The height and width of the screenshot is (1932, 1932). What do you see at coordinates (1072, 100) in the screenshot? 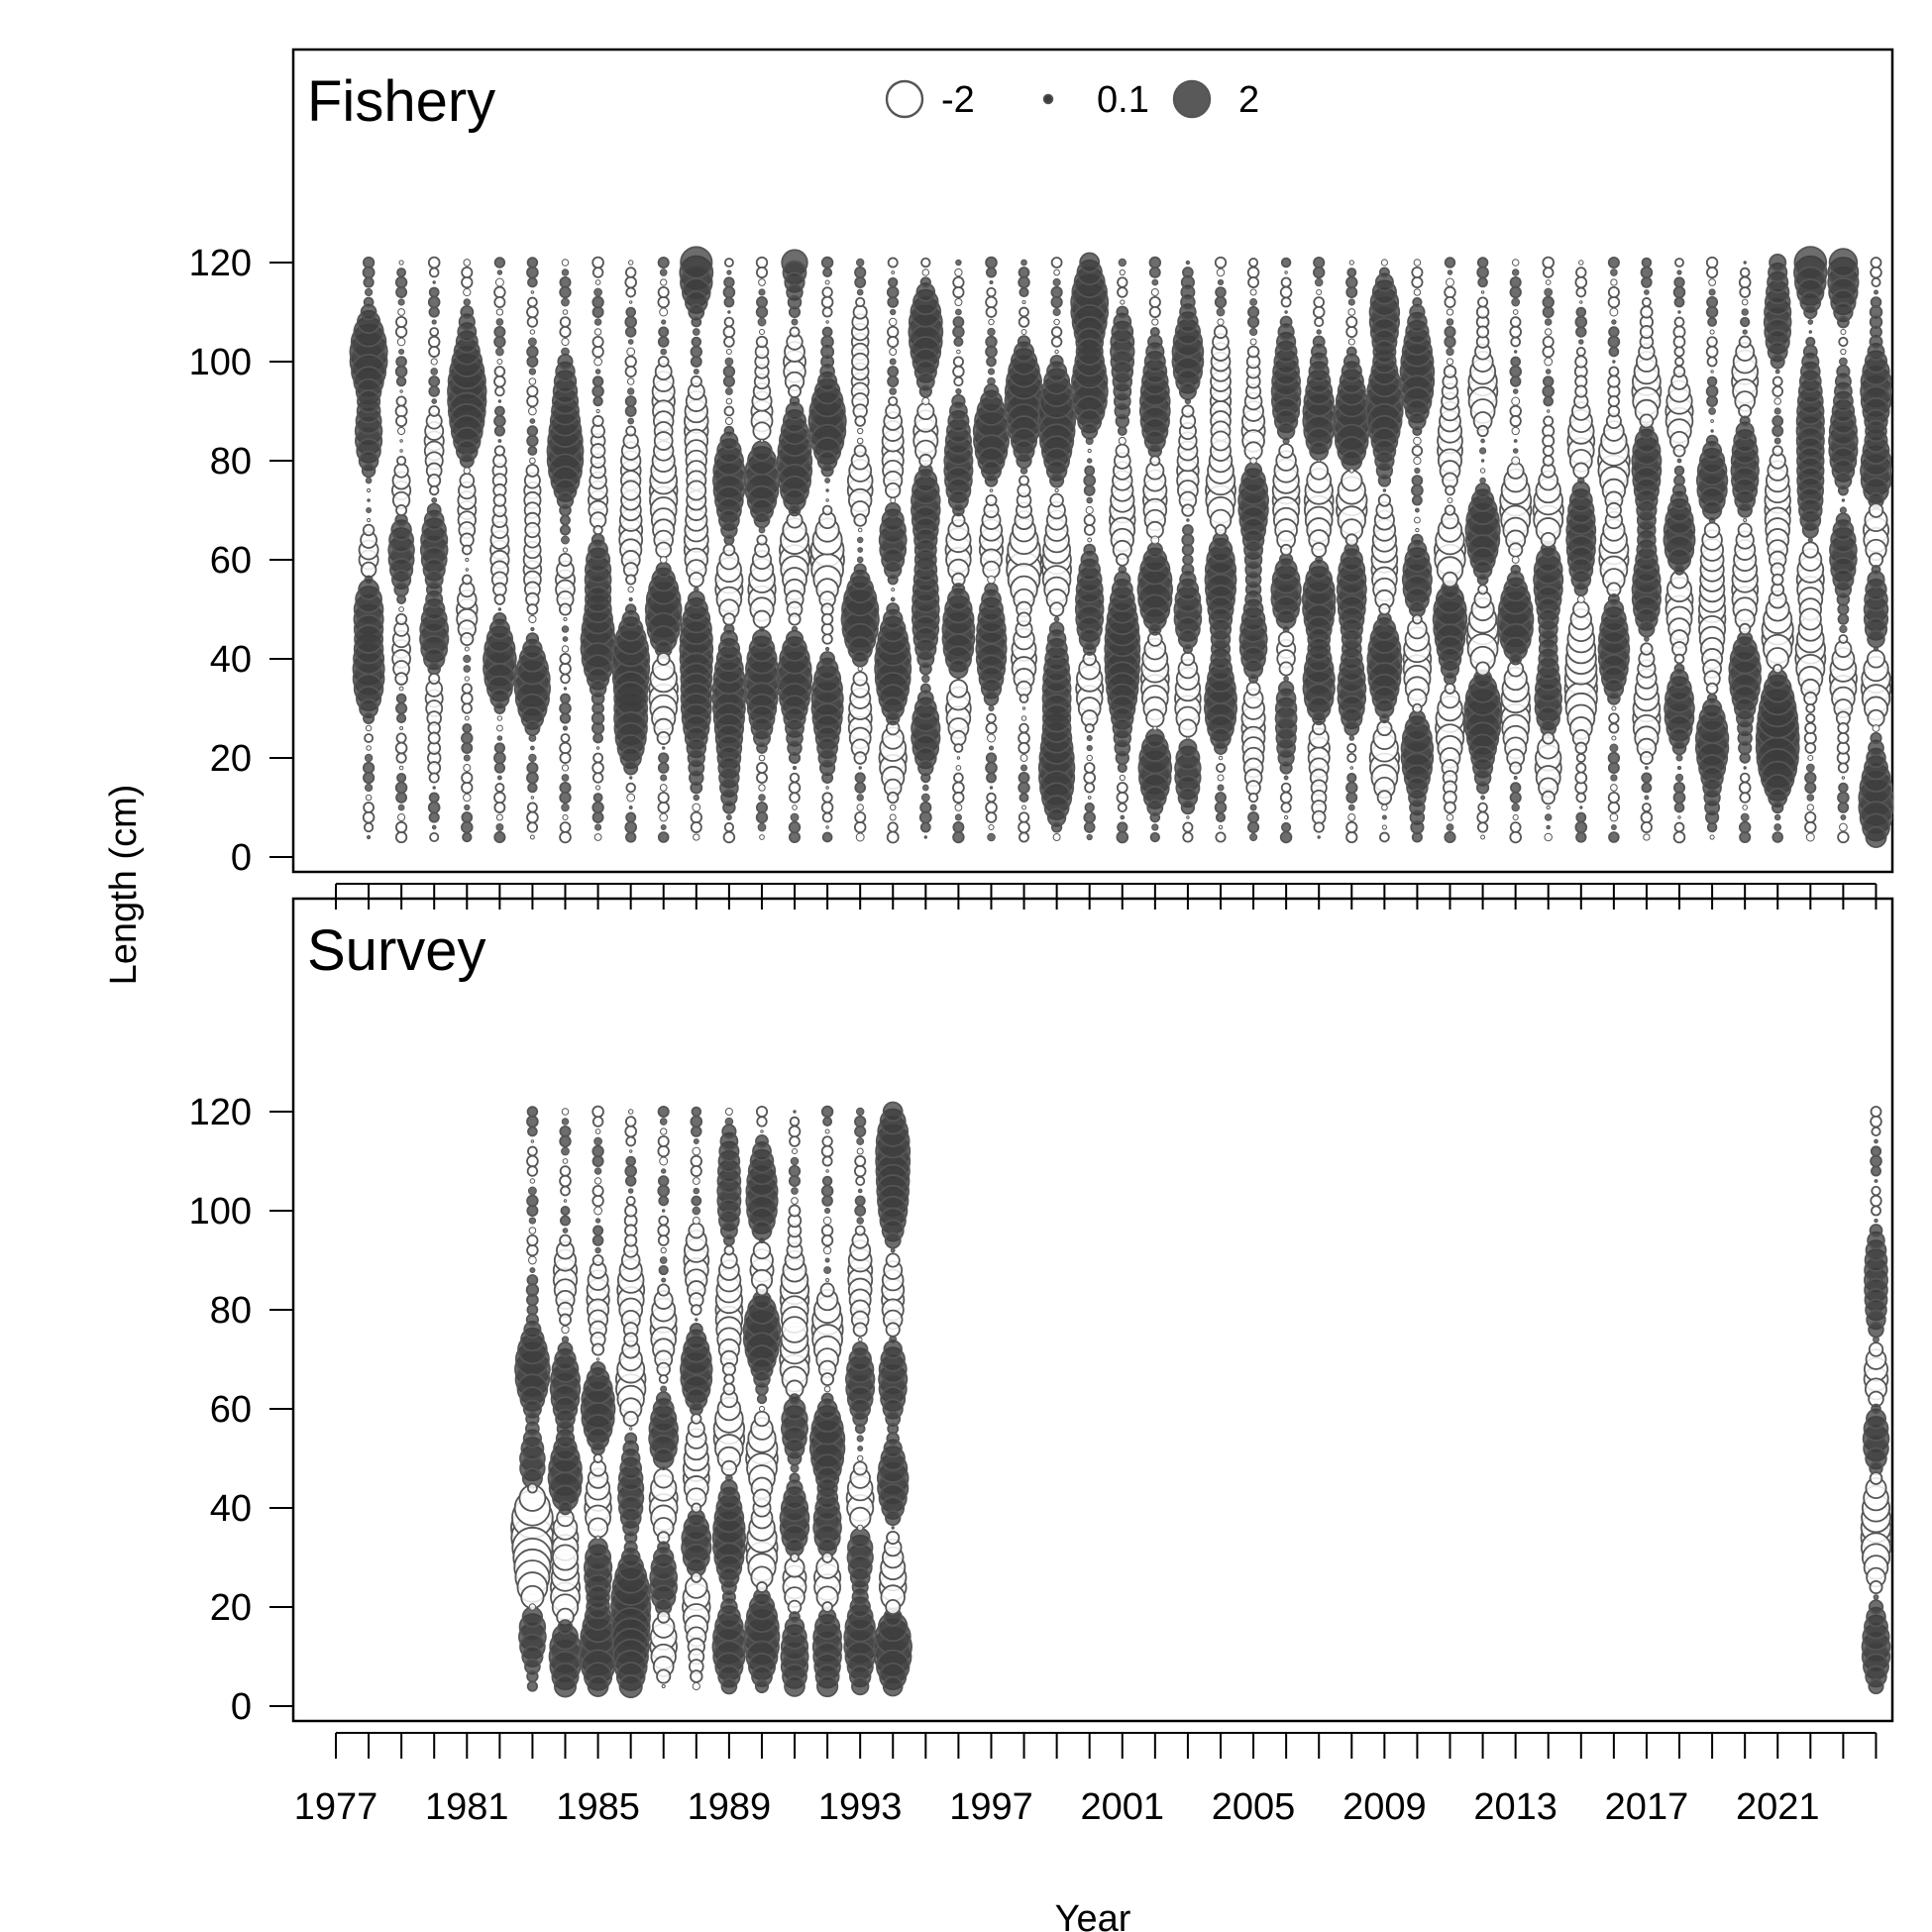
I see `legend: -2 0.1 2` at bounding box center [1072, 100].